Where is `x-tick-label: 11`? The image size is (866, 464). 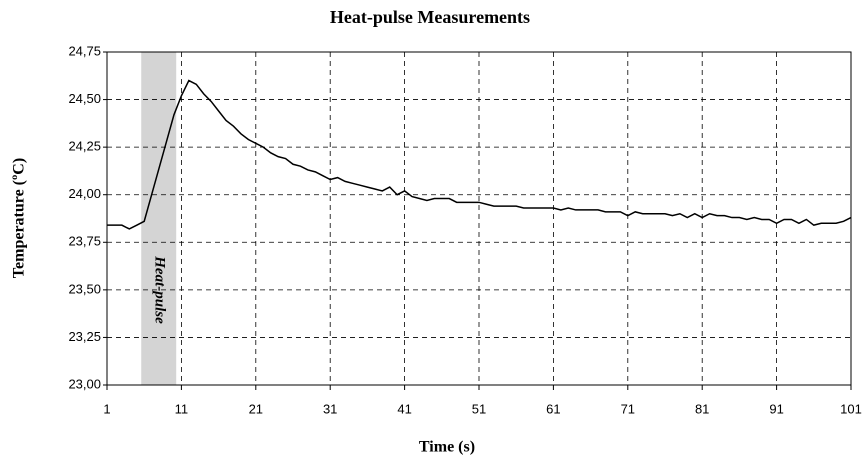 x-tick-label: 11 is located at coordinates (182, 408).